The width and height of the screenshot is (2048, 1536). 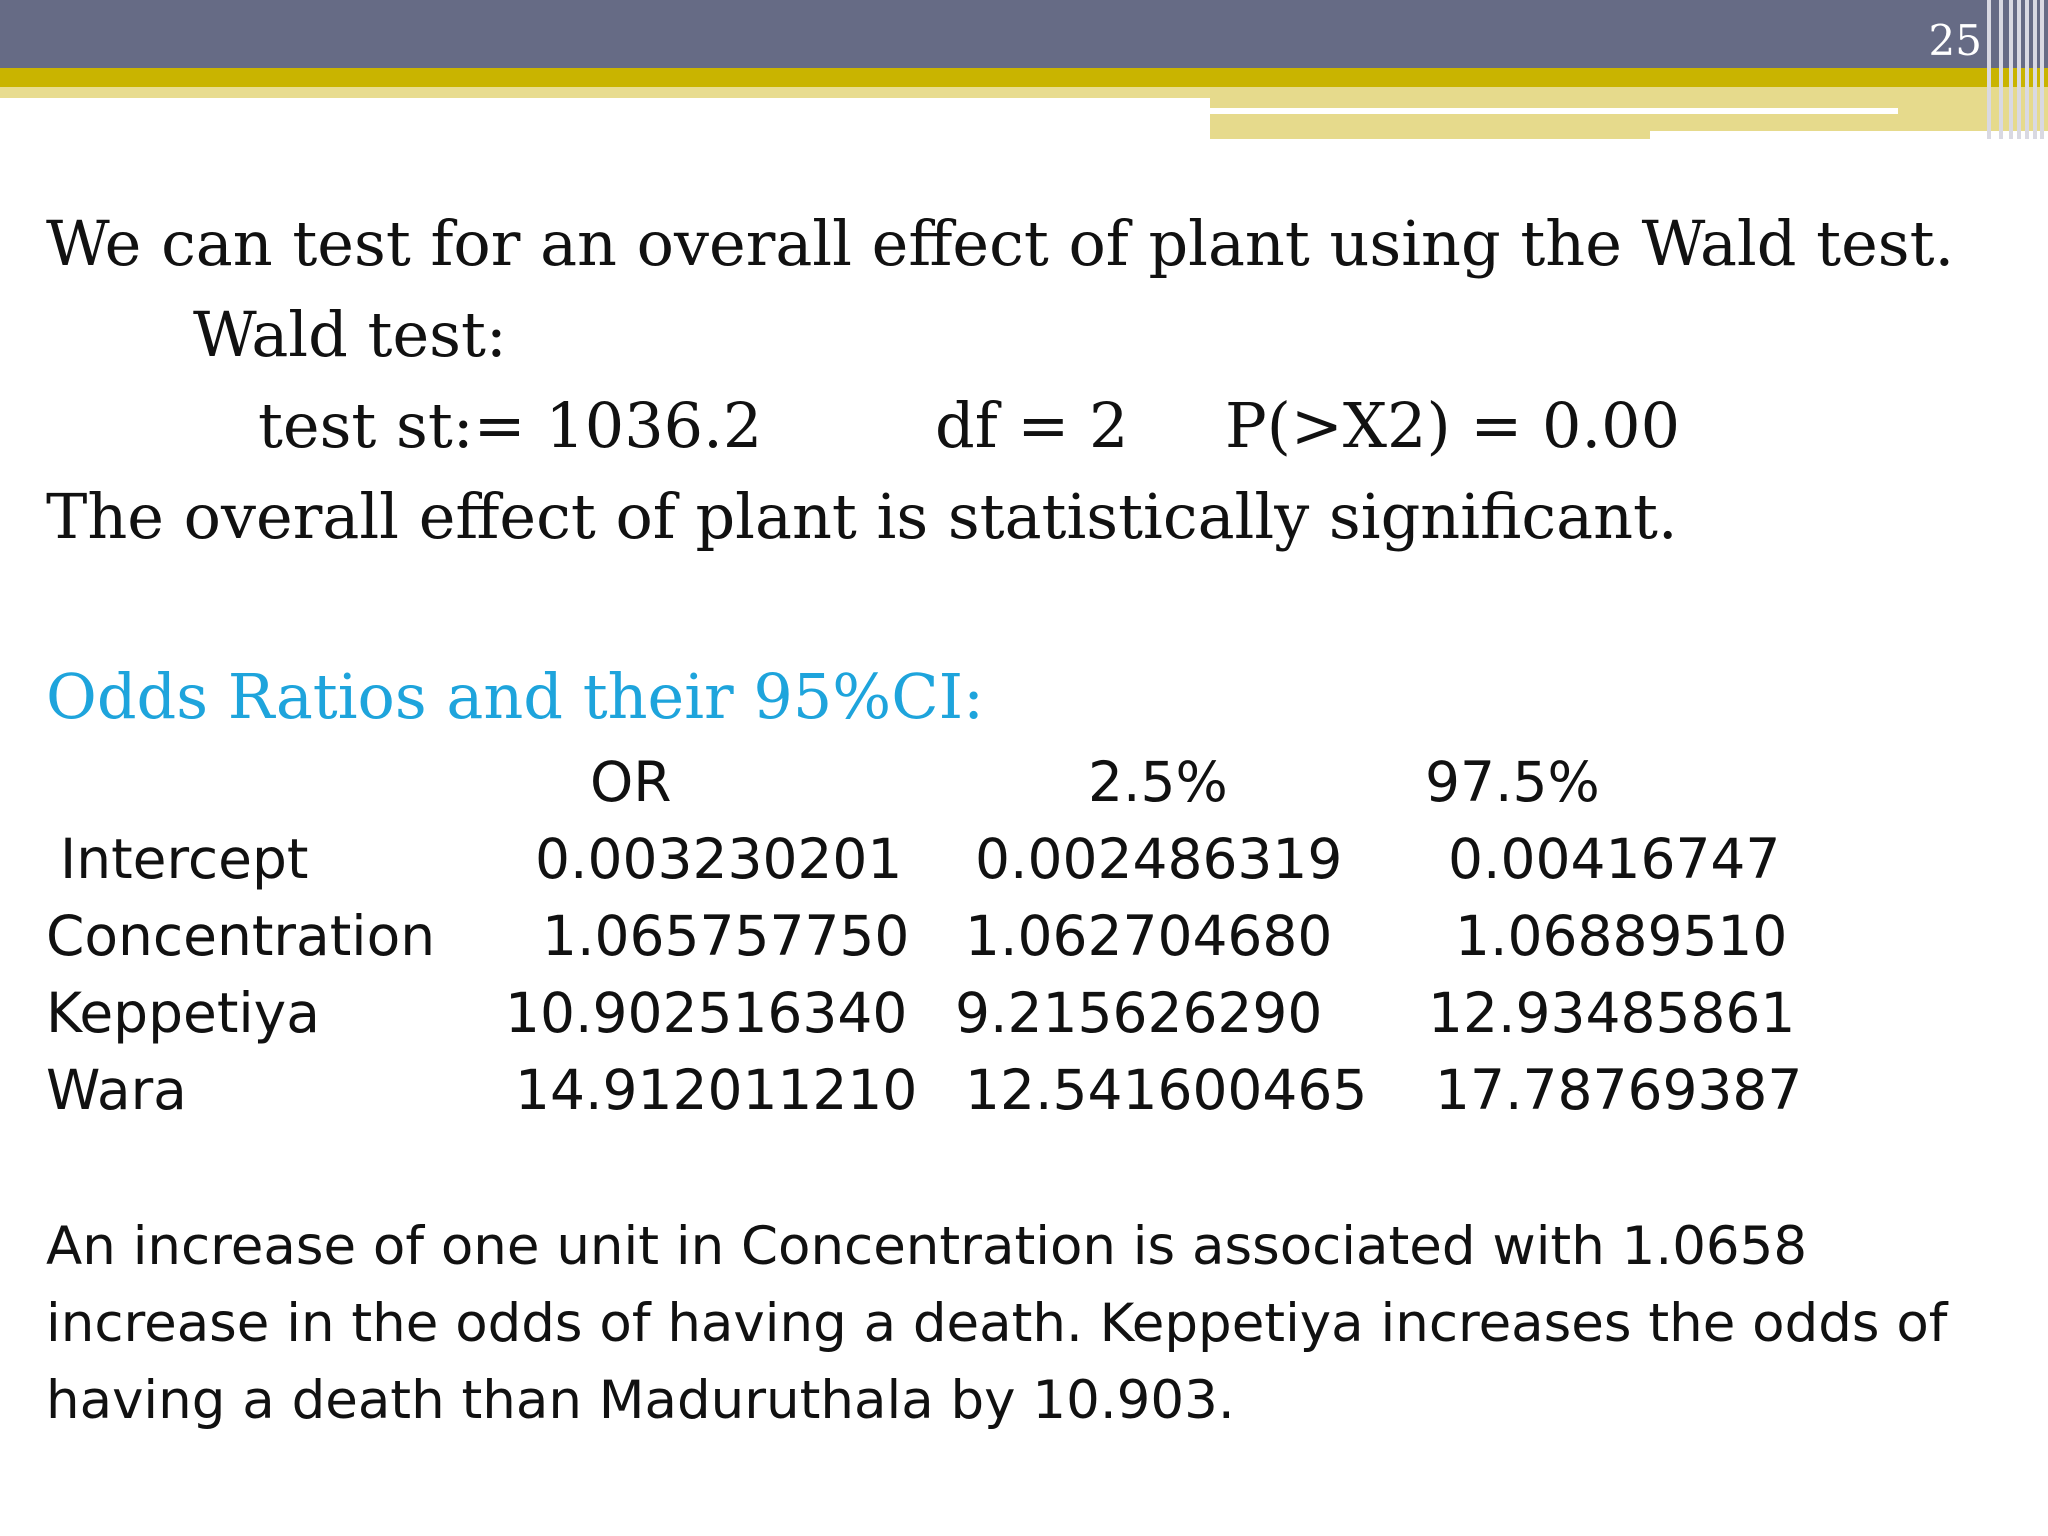 I want to click on header-gold-band, so click(x=1024, y=77).